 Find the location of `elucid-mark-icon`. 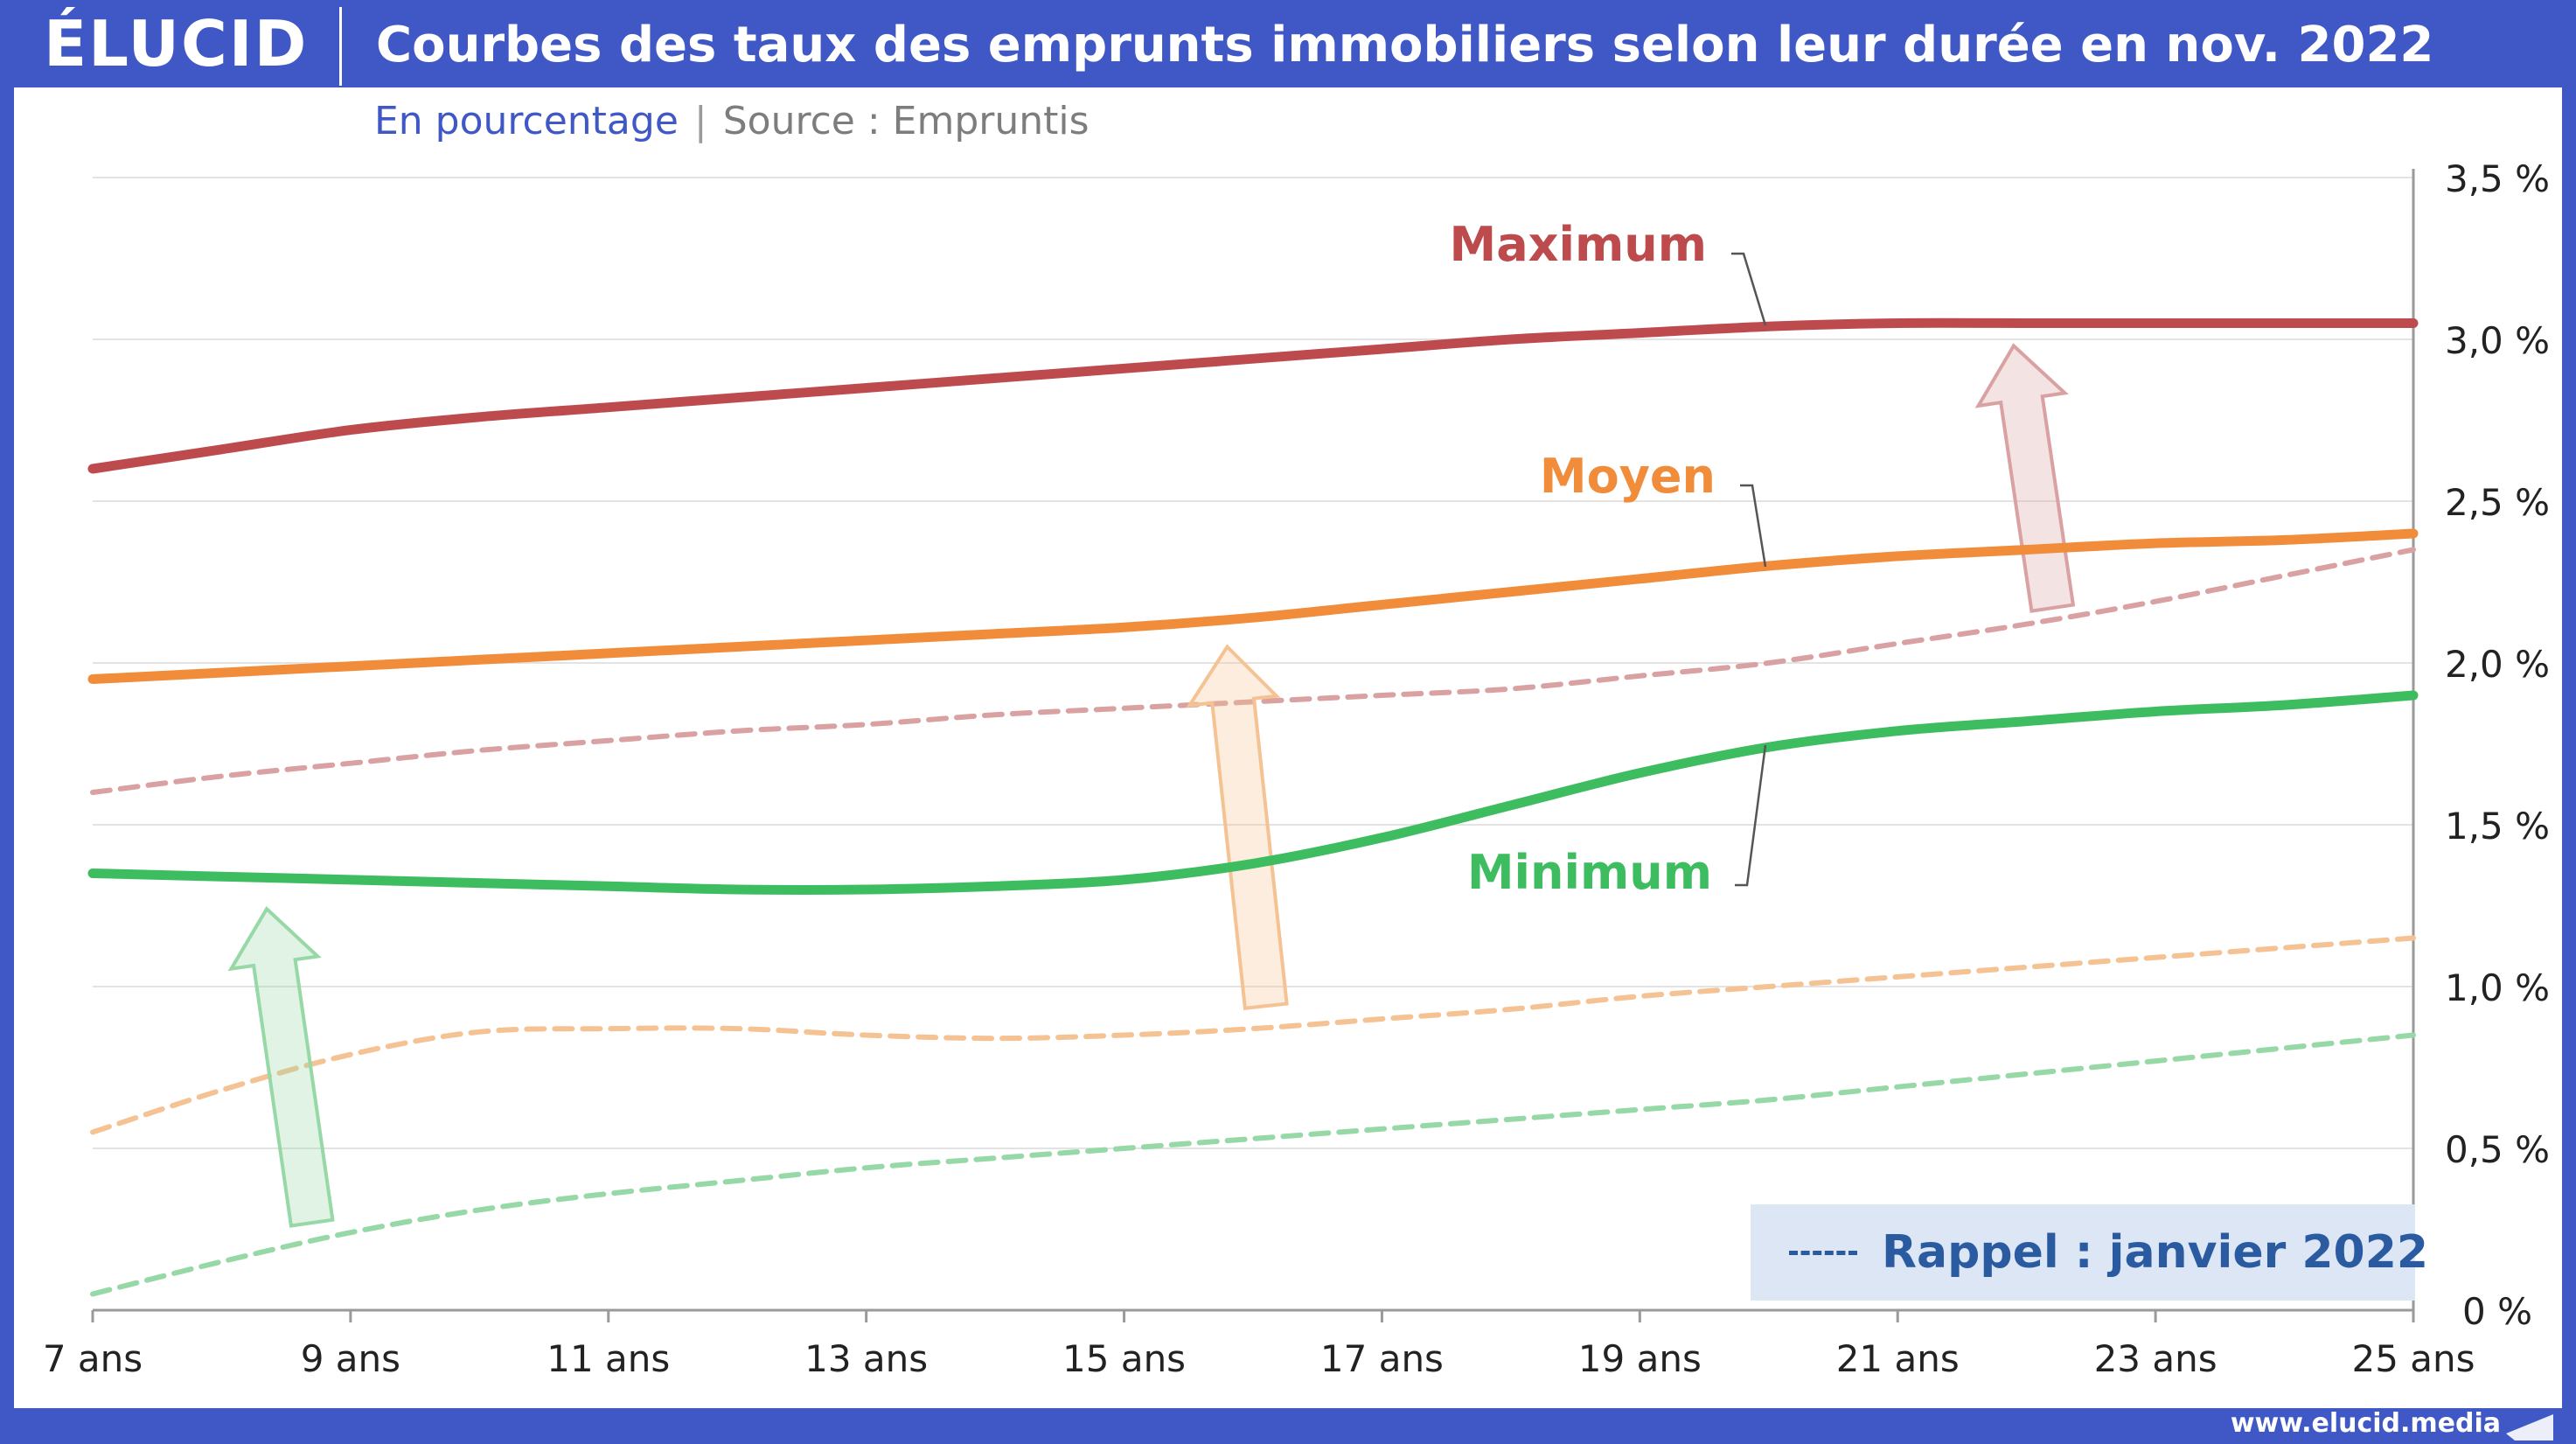

elucid-mark-icon is located at coordinates (2529, 1427).